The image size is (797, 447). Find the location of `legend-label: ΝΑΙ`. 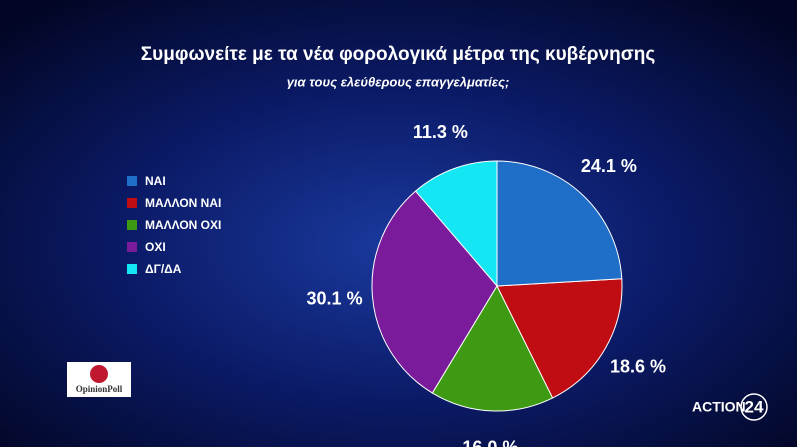

legend-label: ΝΑΙ is located at coordinates (155, 181).